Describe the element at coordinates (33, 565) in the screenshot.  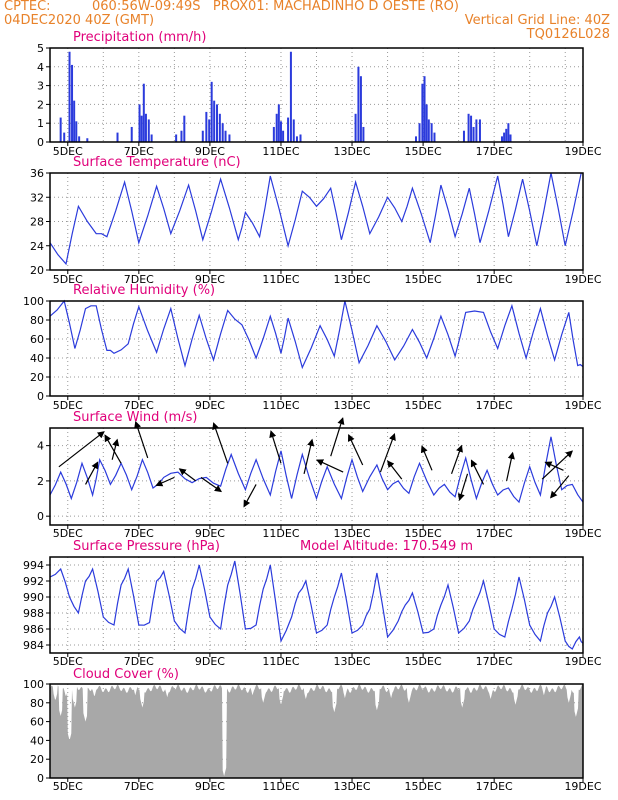
I see `y-tick-label: 994` at that location.